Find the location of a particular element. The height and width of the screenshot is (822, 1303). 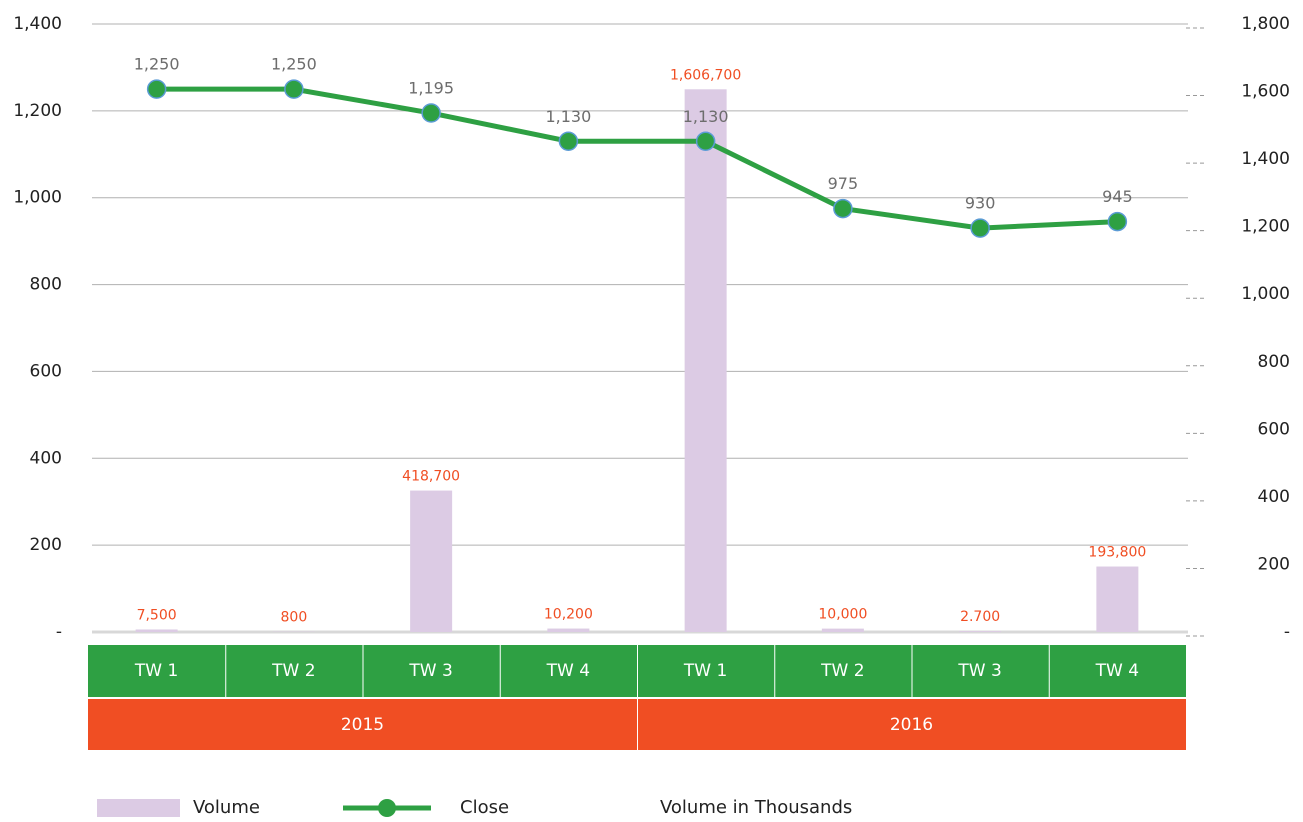

y2-tick-label: 1,200 is located at coordinates (1265, 227).